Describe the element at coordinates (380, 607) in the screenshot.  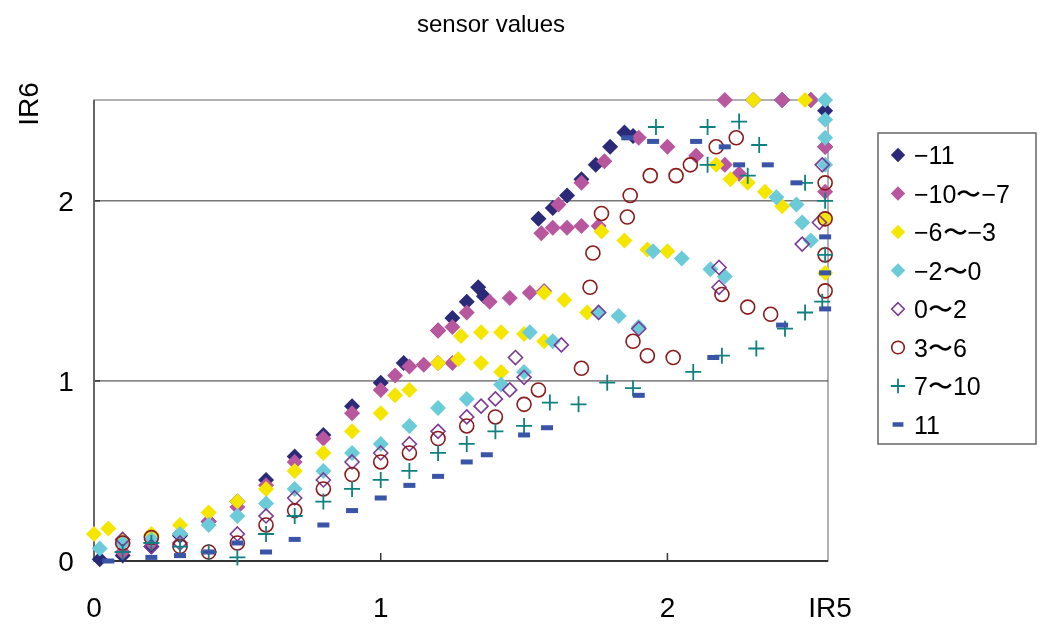
I see `x-tick-label: 1` at that location.